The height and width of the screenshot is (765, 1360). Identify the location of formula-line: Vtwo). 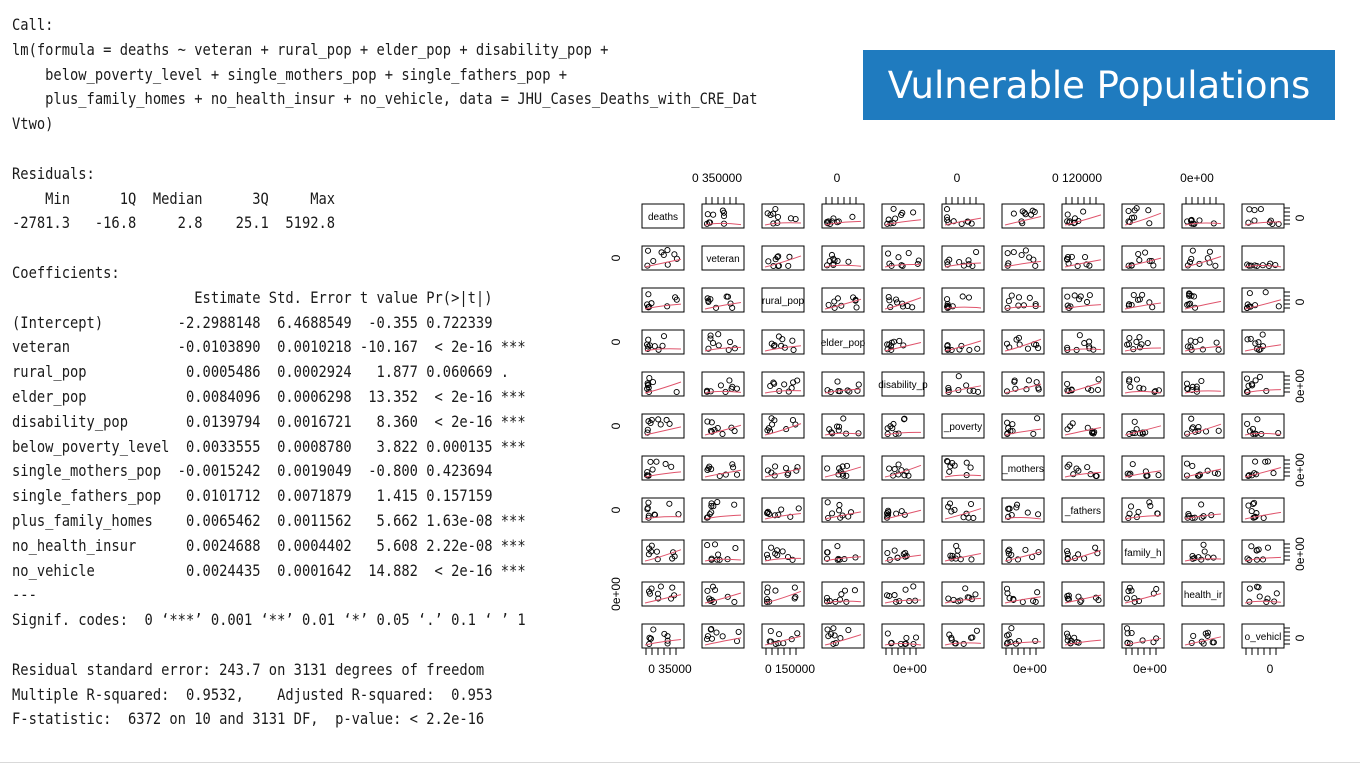
(33, 124).